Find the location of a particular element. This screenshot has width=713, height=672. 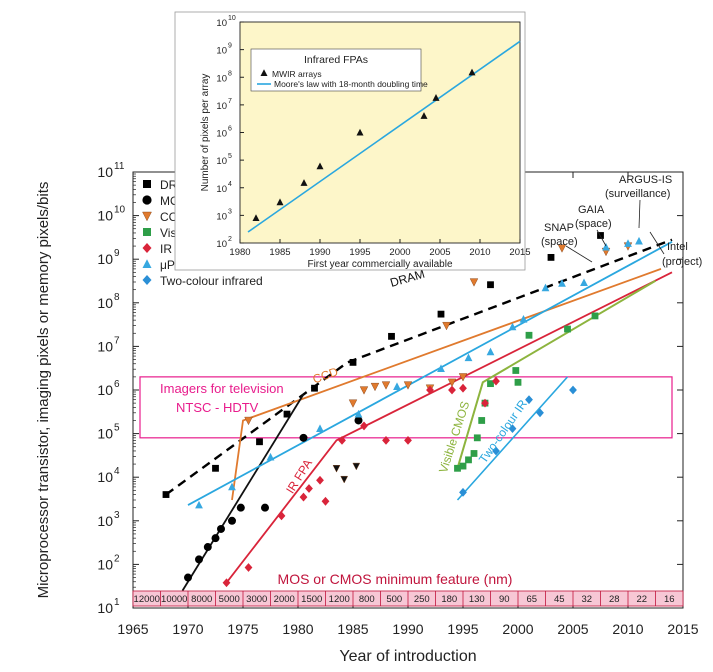

feature-cell: 22 is located at coordinates (641, 599).